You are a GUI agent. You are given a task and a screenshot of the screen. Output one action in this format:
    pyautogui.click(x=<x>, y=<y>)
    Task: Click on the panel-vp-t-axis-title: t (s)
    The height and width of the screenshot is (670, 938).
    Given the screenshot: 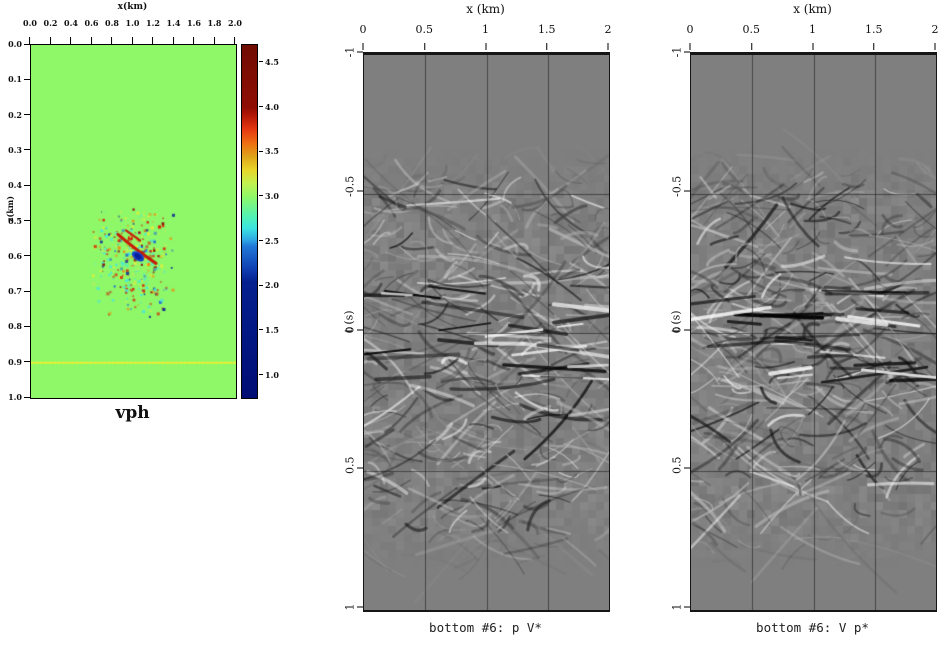 What is the action you would take?
    pyautogui.click(x=676, y=321)
    